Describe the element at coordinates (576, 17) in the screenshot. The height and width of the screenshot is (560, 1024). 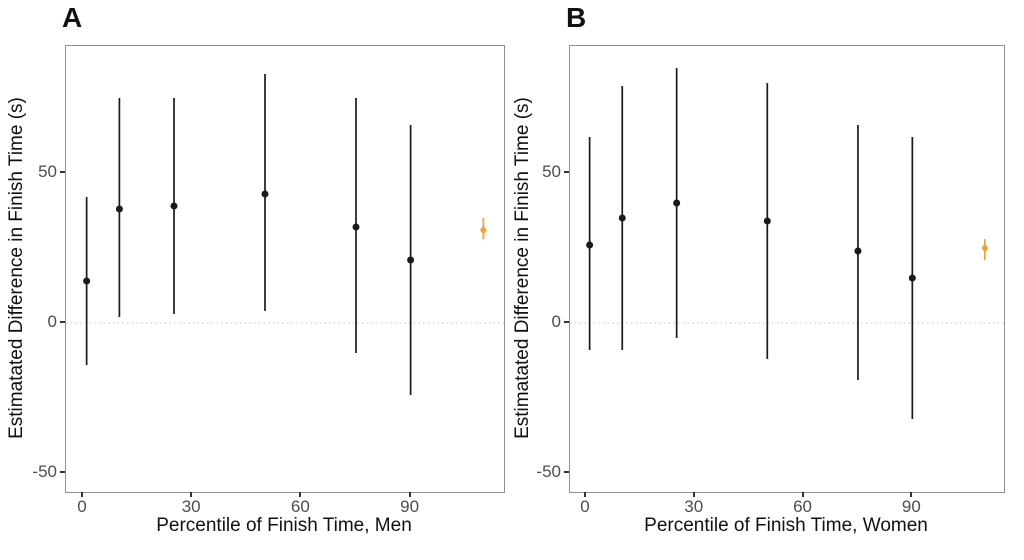
I see `panel-label-b: B` at that location.